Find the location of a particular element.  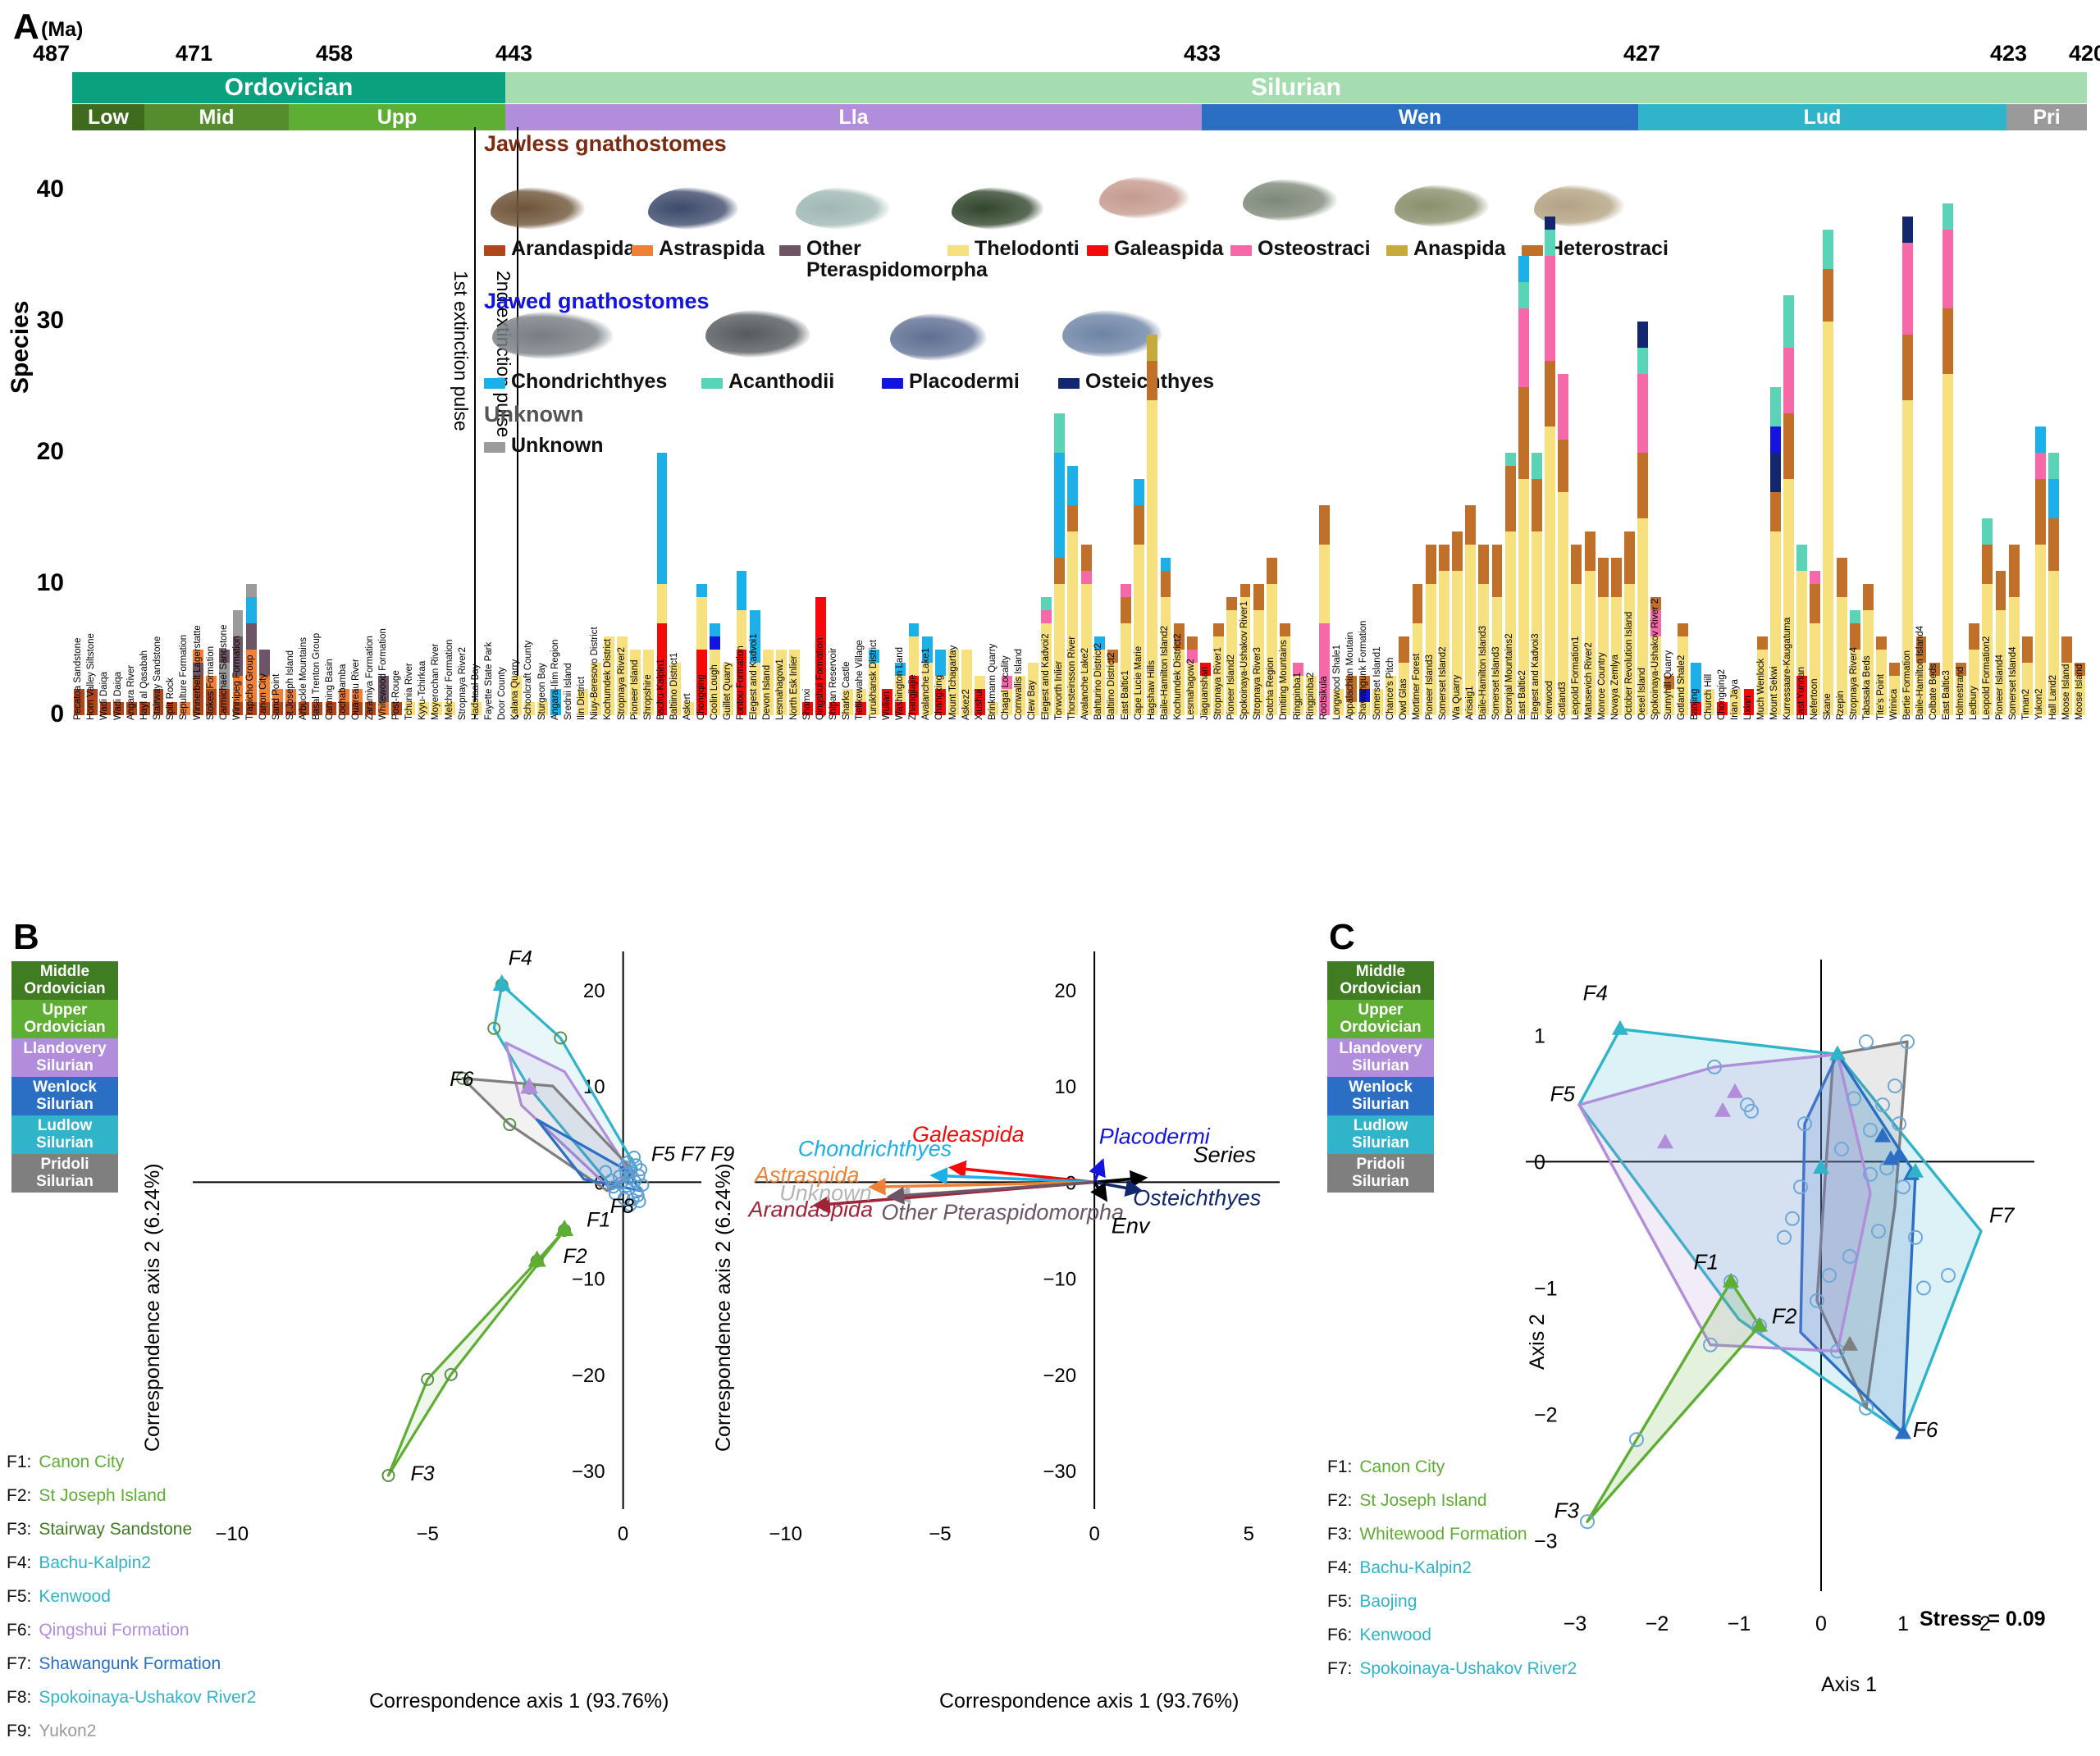

legend-item-thelodonti: Thelodonti is located at coordinates (1014, 248).